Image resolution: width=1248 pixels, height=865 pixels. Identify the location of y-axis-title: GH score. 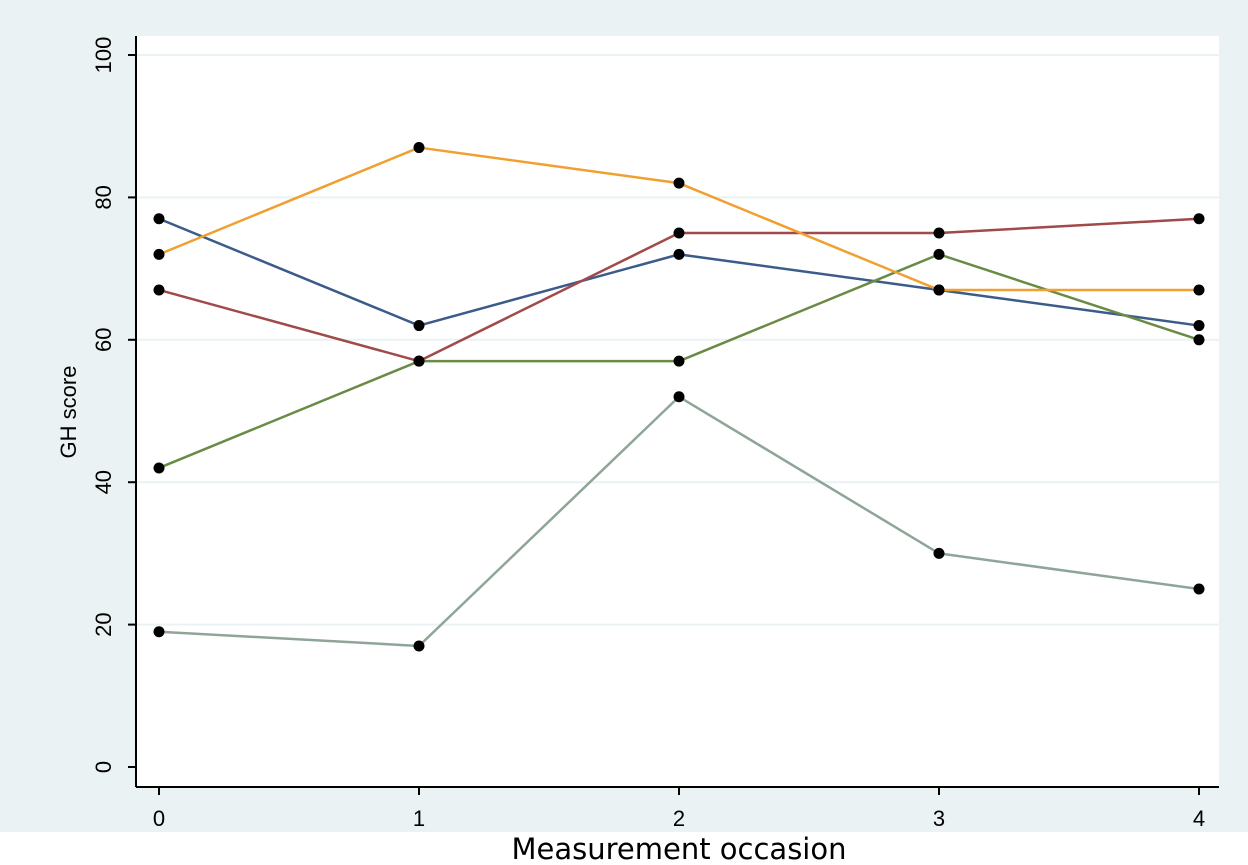
(68, 412).